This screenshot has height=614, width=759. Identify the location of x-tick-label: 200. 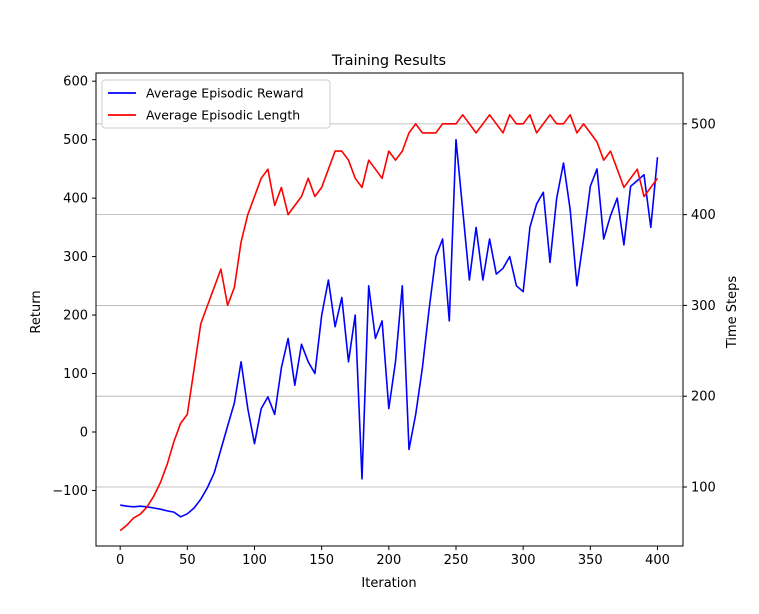
(388, 560).